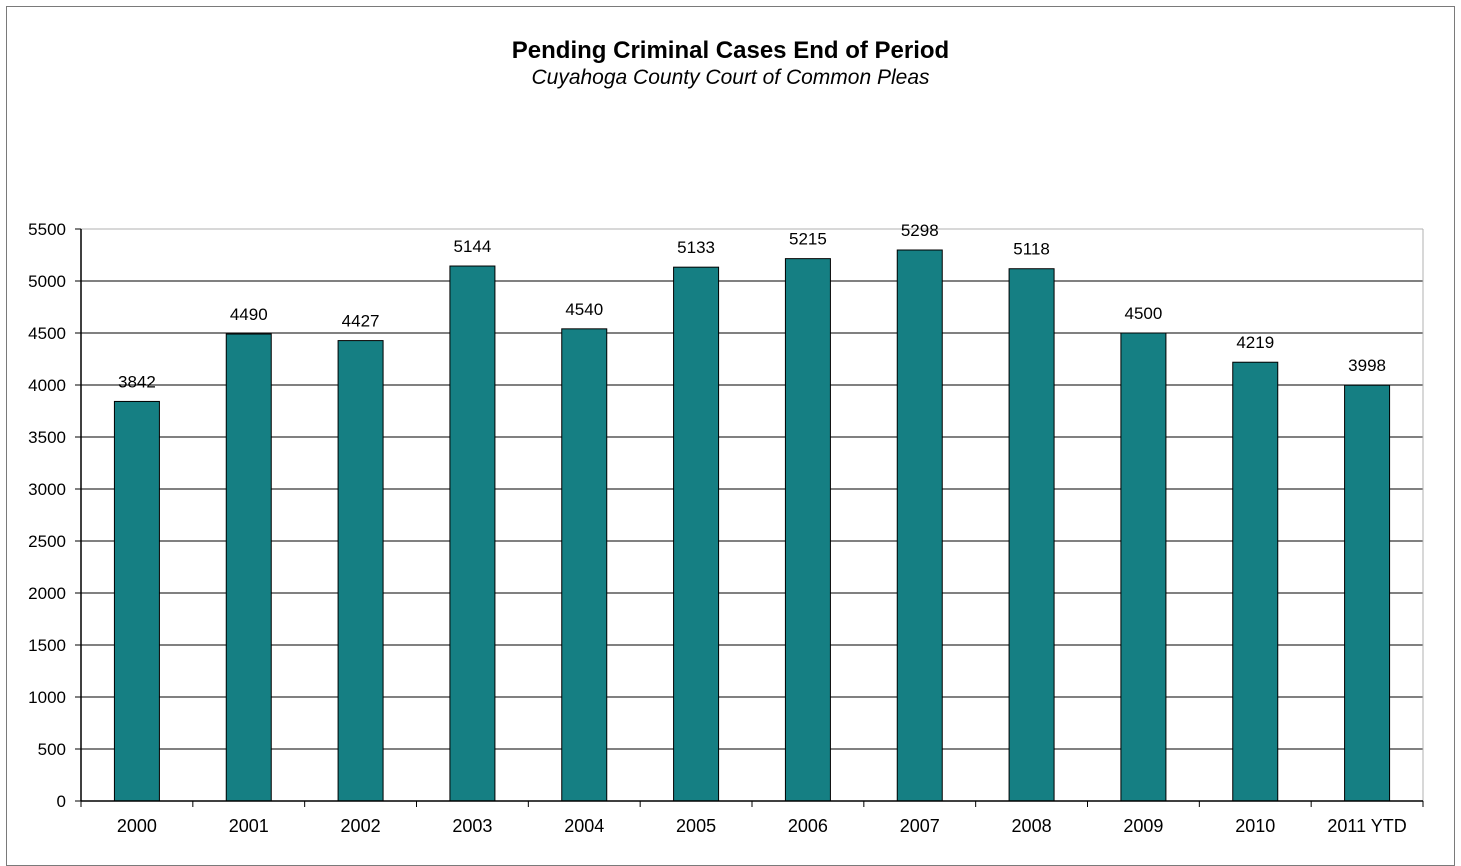 The width and height of the screenshot is (1461, 866). Describe the element at coordinates (808, 826) in the screenshot. I see `x-tick-label: 2006` at that location.